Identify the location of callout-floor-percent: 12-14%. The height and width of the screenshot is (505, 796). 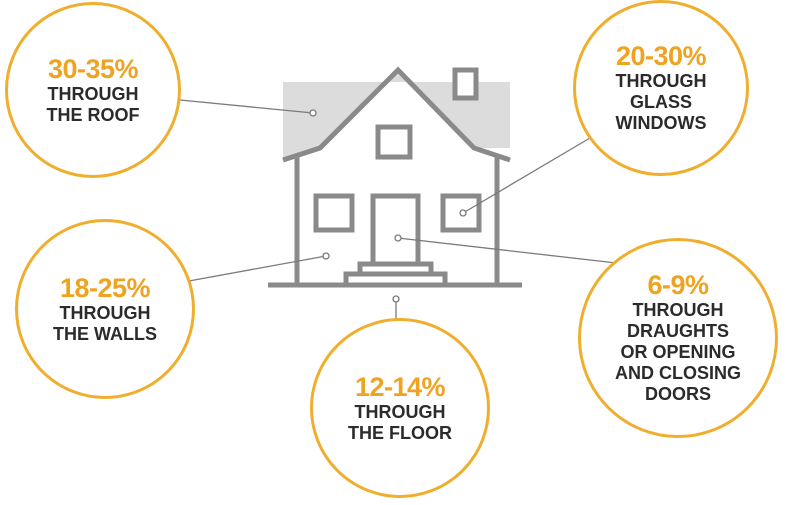
(400, 386).